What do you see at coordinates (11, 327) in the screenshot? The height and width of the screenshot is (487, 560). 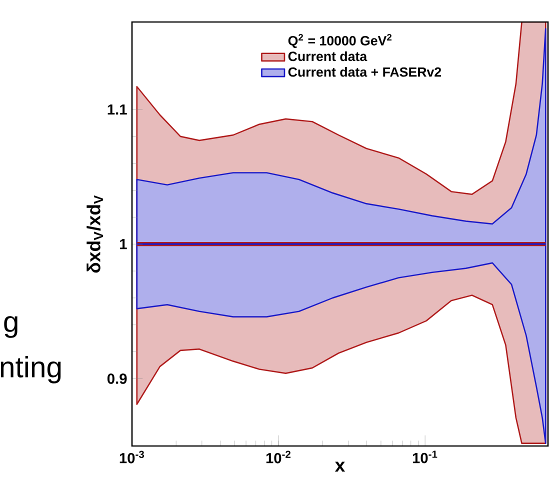 I see `text: g` at bounding box center [11, 327].